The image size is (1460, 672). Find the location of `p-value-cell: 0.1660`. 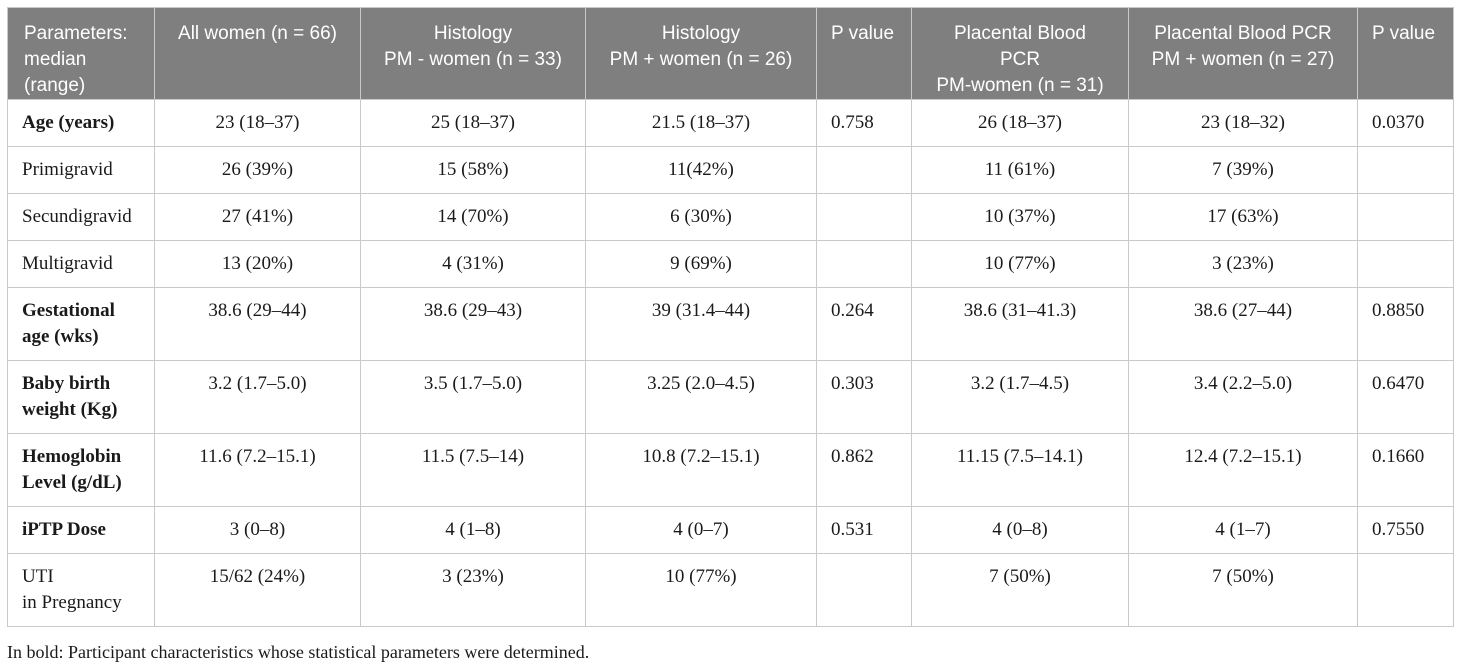

p-value-cell: 0.1660 is located at coordinates (1405, 470).